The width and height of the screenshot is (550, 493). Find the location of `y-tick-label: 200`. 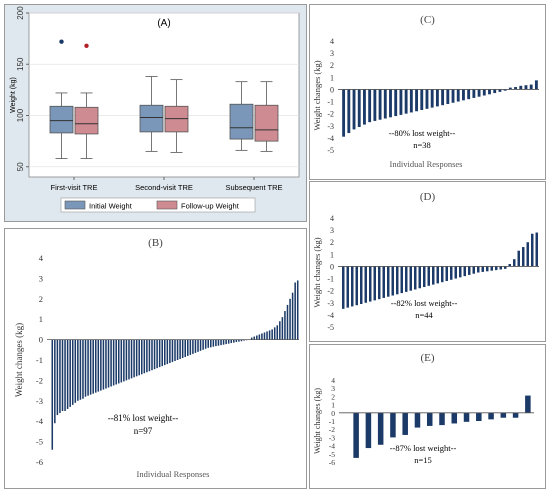

y-tick-label: 200 is located at coordinates (20, 13).